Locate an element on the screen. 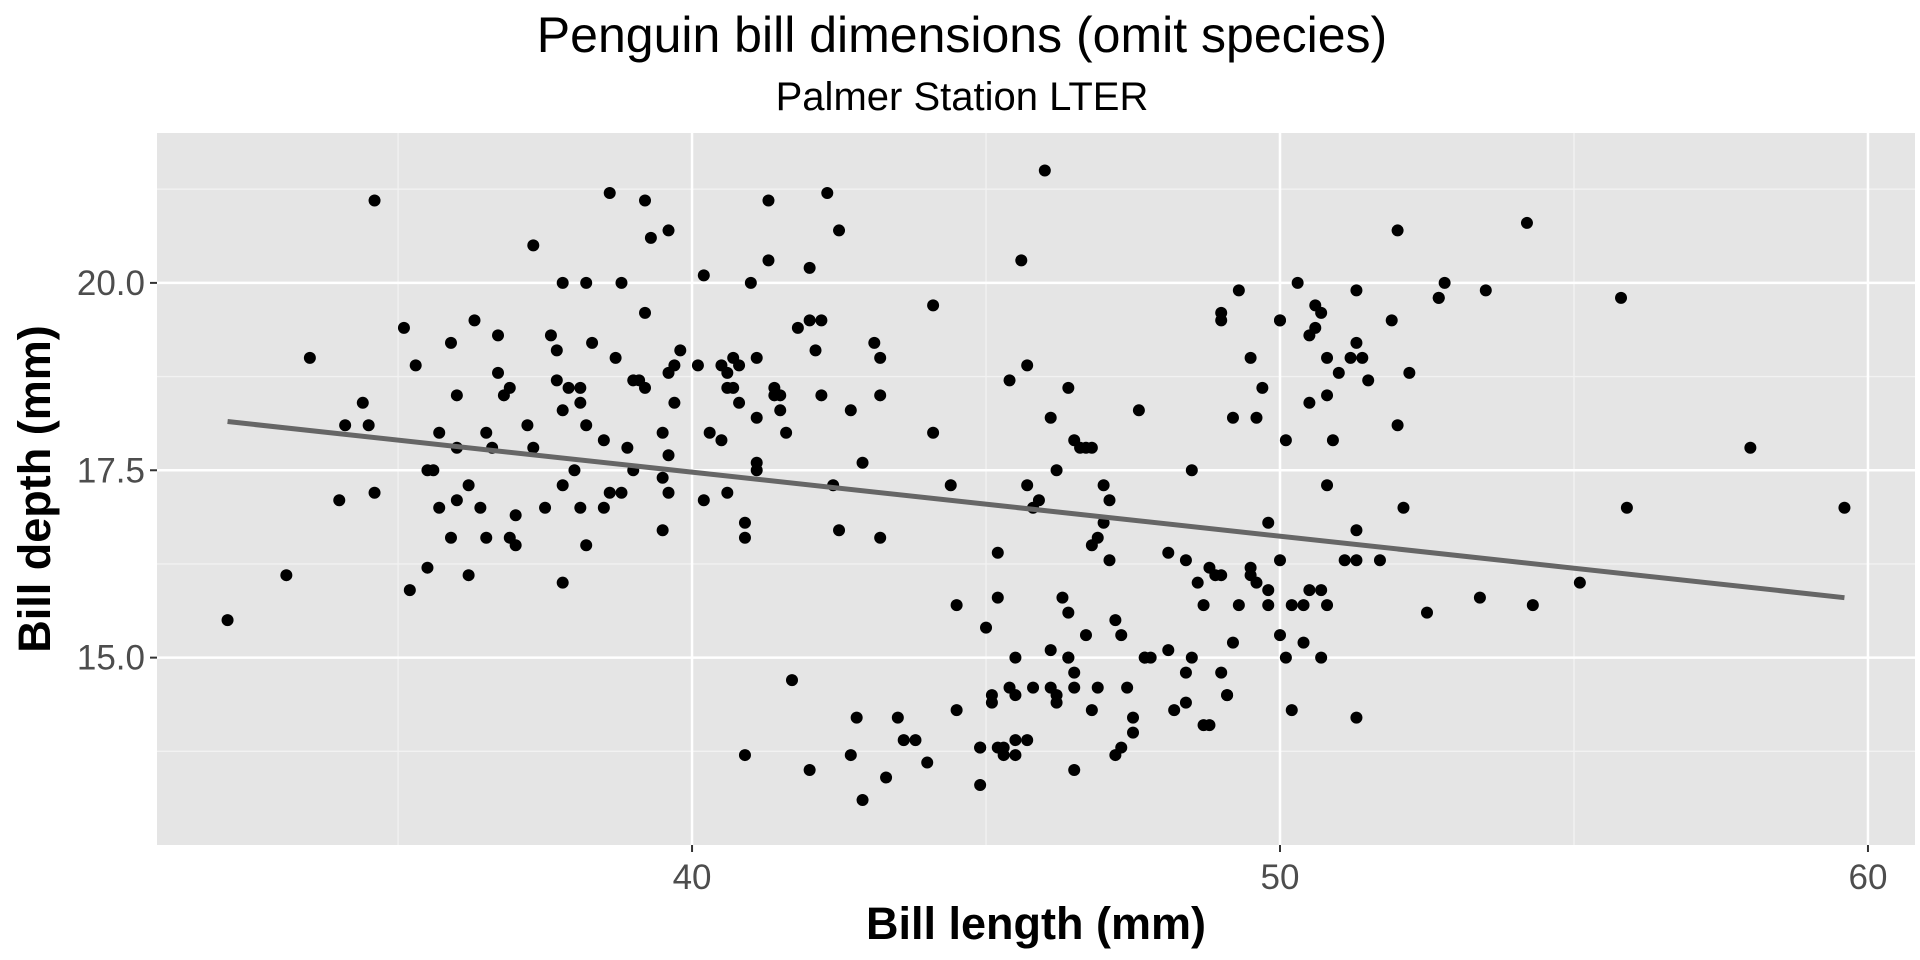 Image resolution: width=1920 pixels, height=960 pixels. y-axis-ticks: 15.0 17.5 20.0 is located at coordinates (117, 471).